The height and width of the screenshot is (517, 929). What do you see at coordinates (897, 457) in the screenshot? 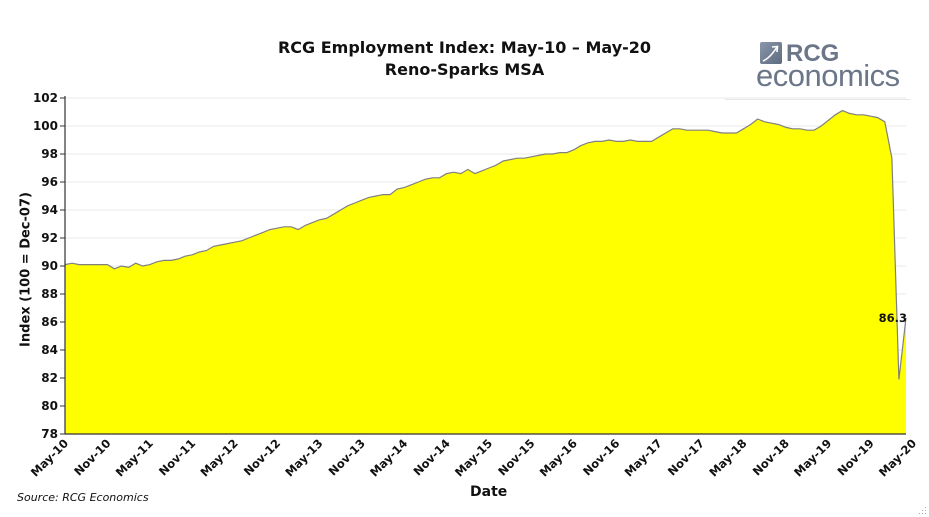
I see `x-tick-label: May-20` at bounding box center [897, 457].